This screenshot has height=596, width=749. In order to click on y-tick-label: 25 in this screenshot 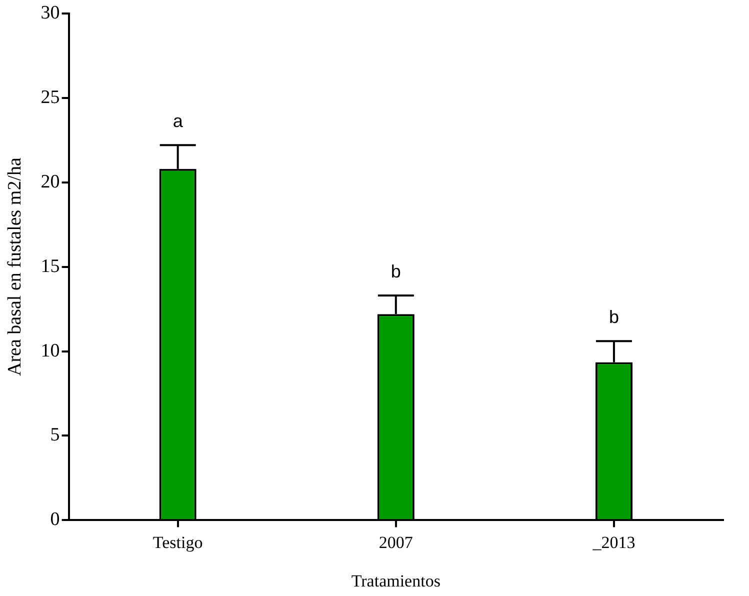, I will do `click(50, 97)`.